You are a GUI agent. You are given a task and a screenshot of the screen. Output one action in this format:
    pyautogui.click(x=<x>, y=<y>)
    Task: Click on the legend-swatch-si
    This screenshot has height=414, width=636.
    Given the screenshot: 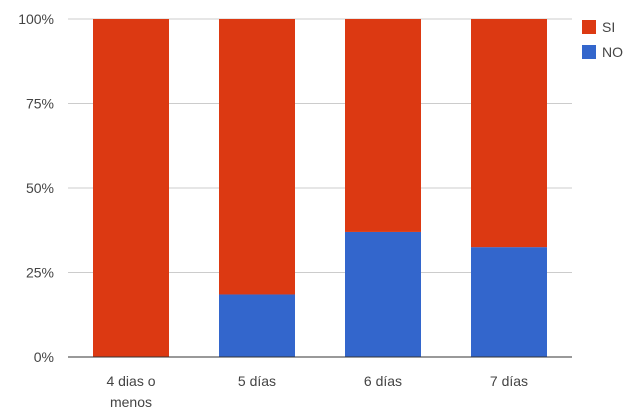 What is the action you would take?
    pyautogui.click(x=589, y=27)
    